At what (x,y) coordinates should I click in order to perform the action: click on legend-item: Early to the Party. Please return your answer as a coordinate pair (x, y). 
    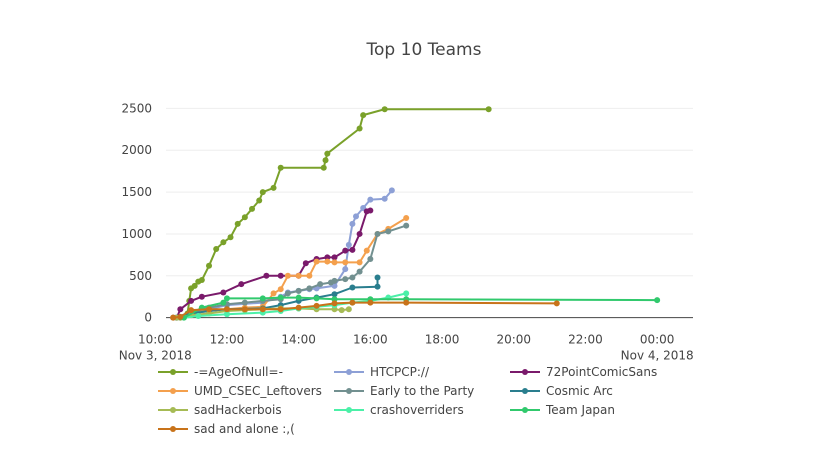
    Looking at the image, I should click on (404, 391).